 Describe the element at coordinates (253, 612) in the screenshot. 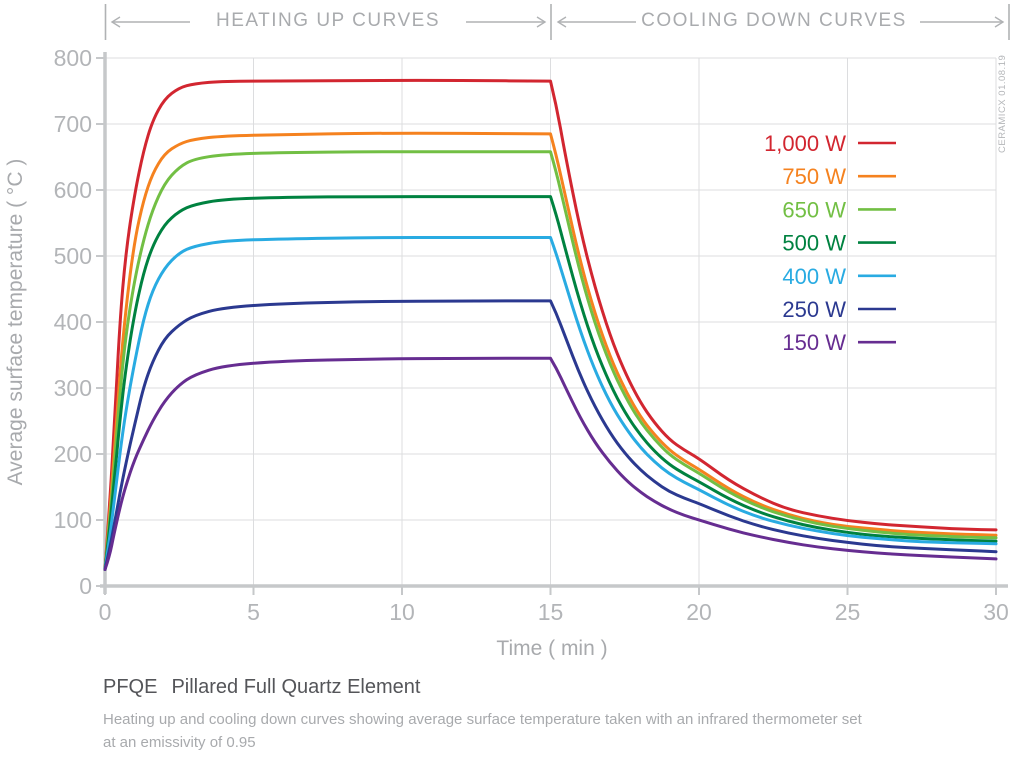

I see `x-tick-label: 5` at that location.